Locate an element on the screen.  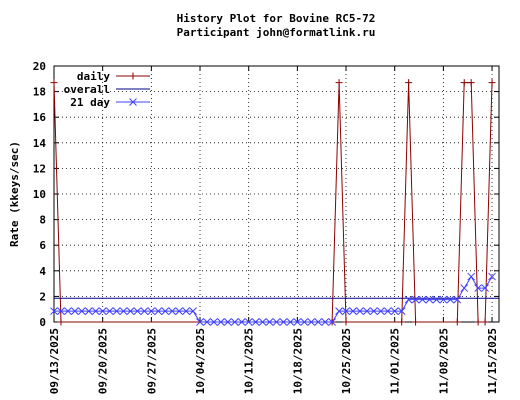
legend-label-21-day: 21 day is located at coordinates (90, 102).